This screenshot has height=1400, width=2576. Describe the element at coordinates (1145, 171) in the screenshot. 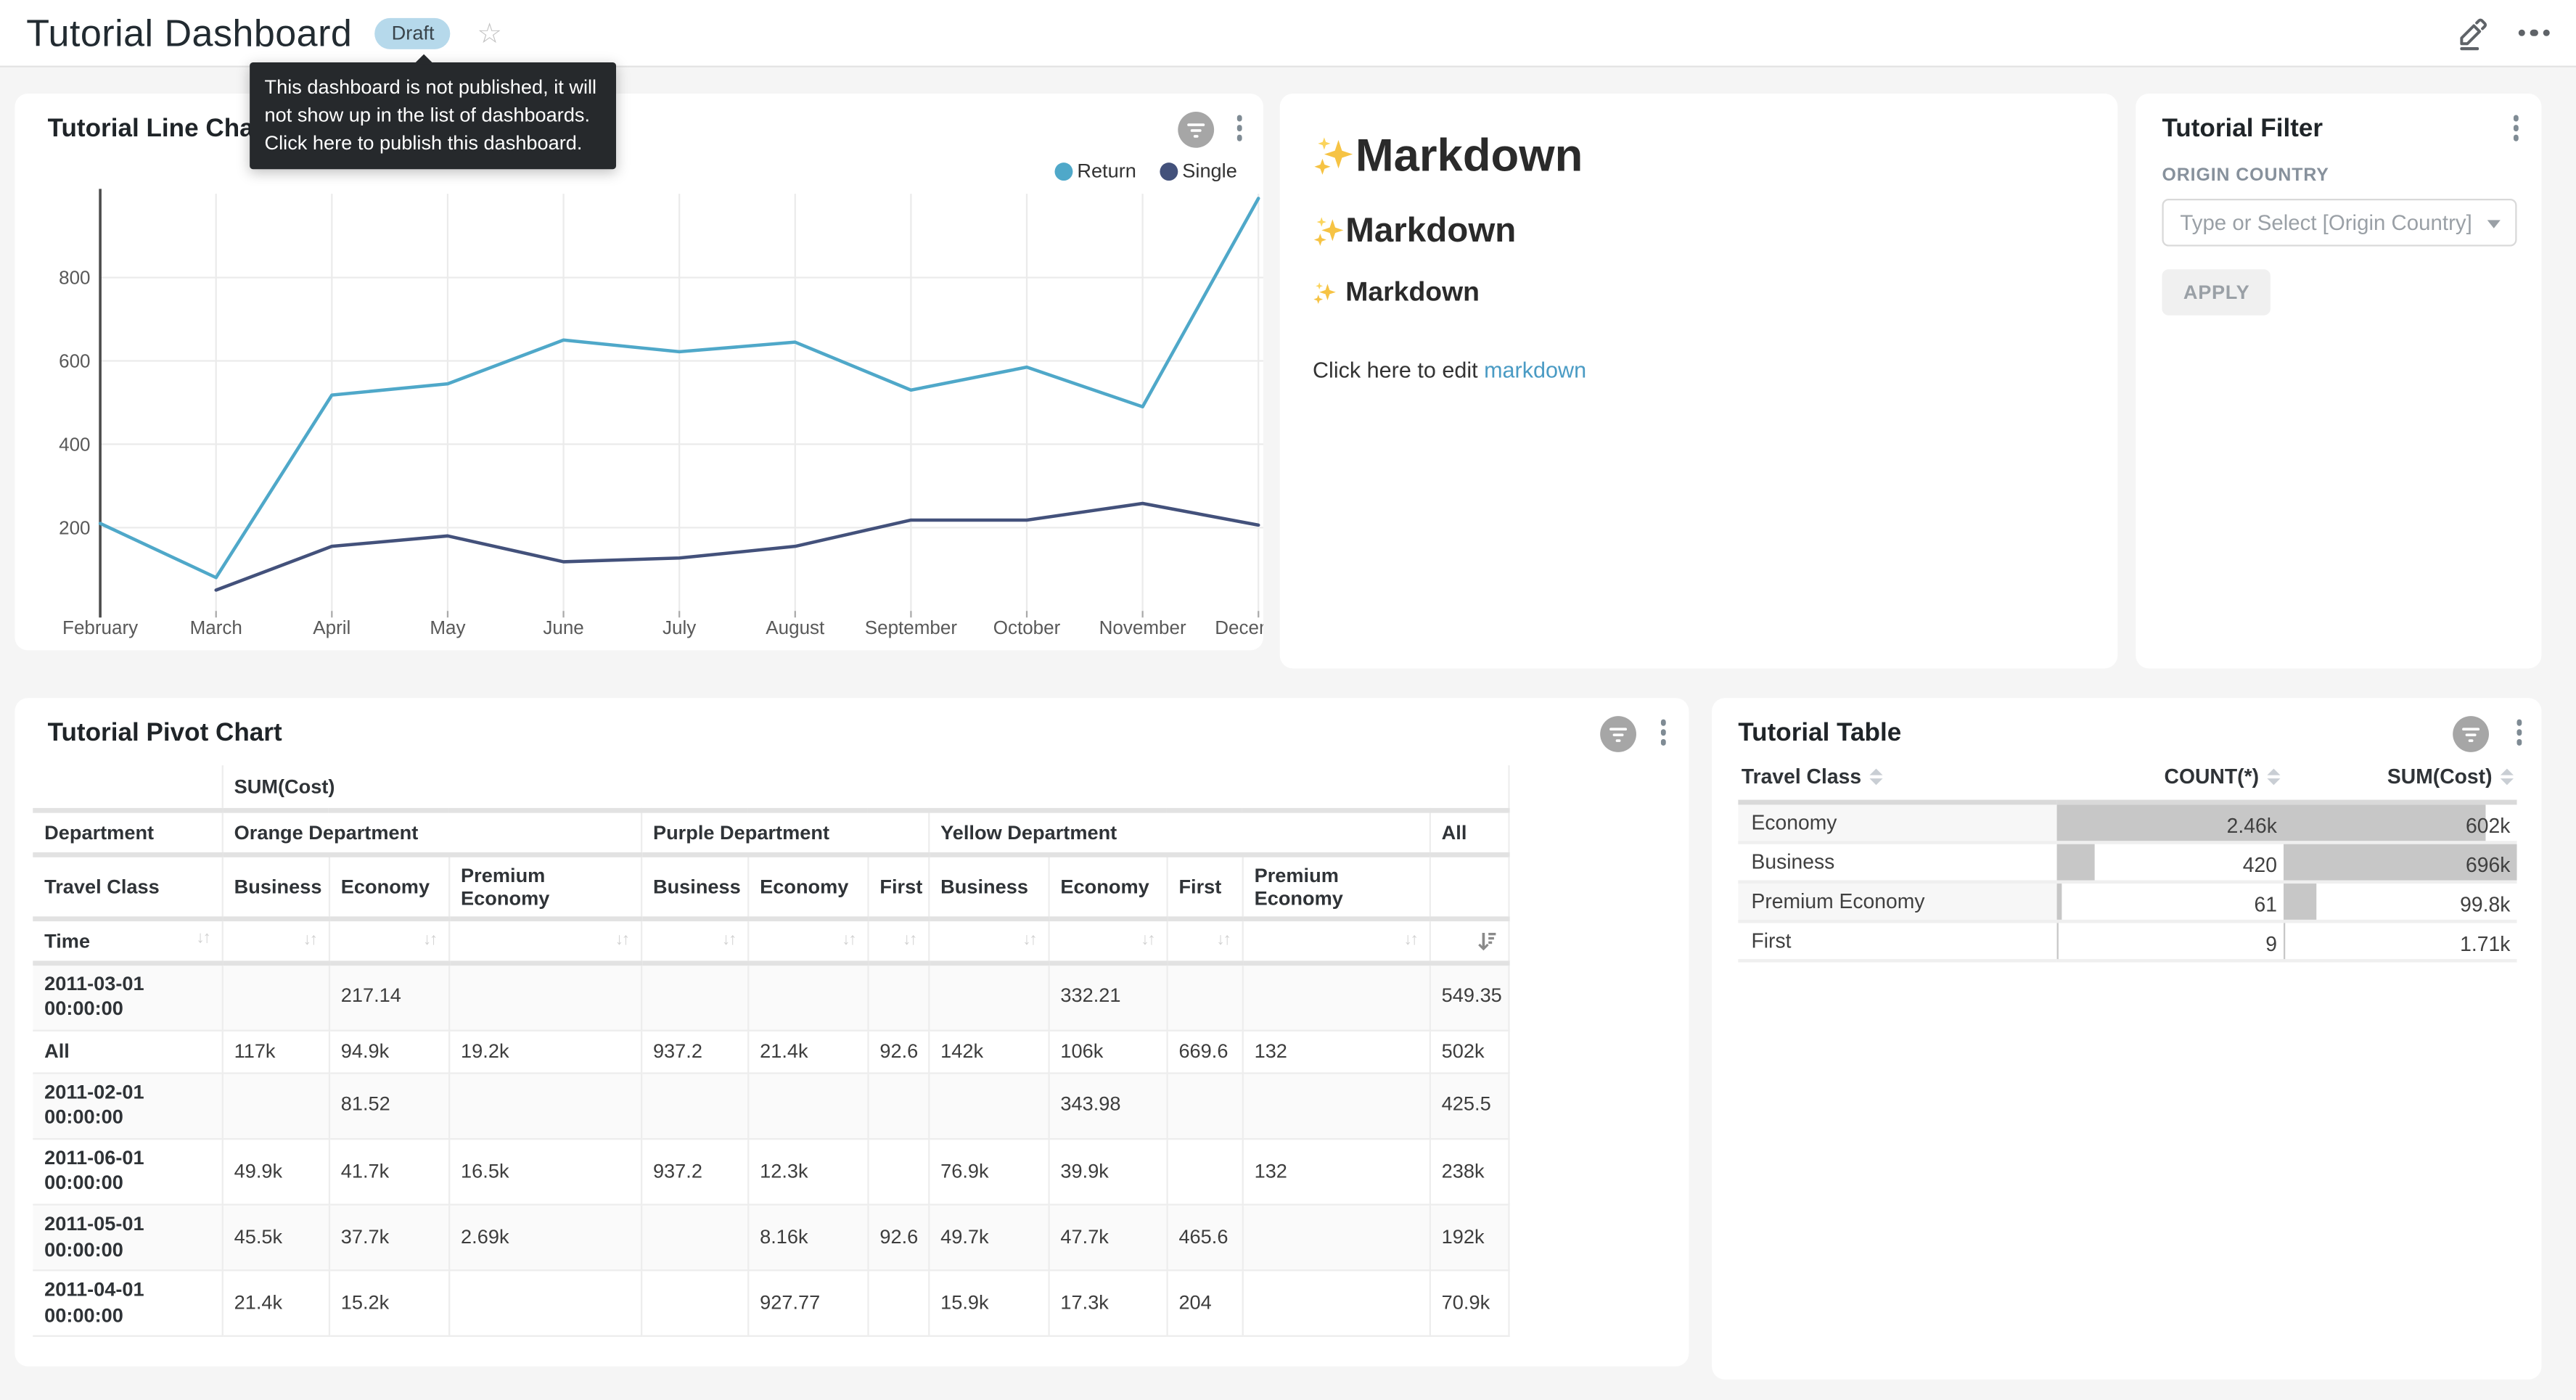

I see `chart-legend: Return Single` at that location.